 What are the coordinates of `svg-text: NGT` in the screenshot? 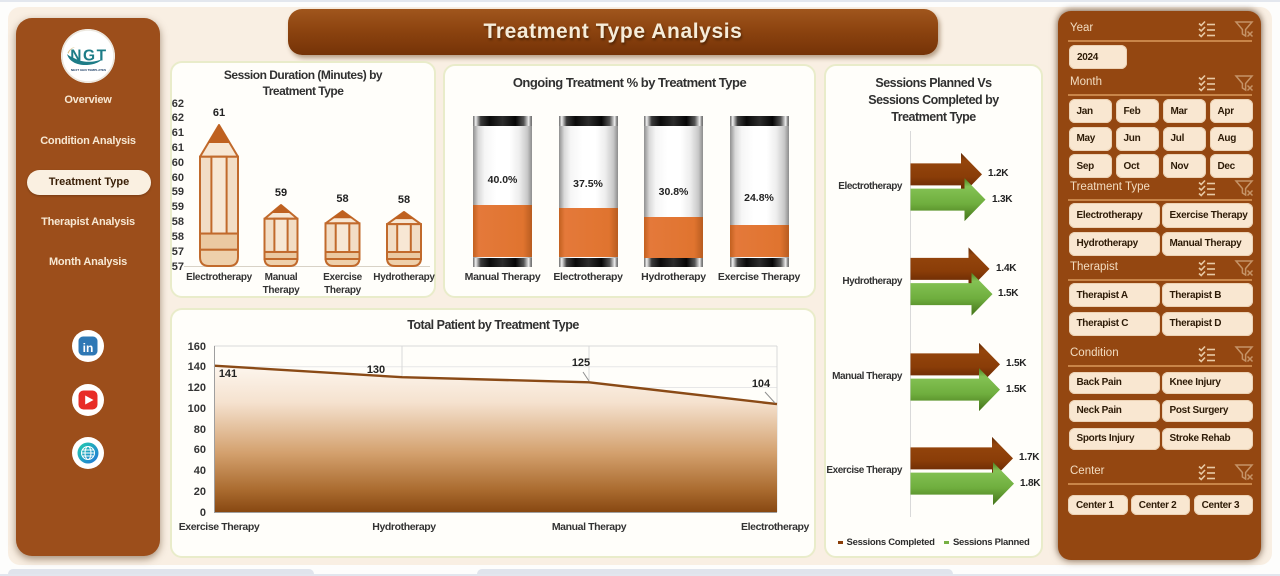 It's located at (89, 56).